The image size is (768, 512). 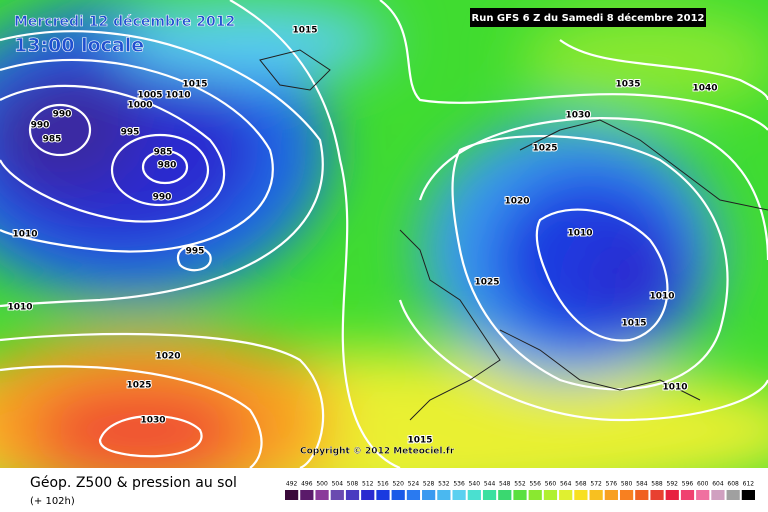 What do you see at coordinates (133, 483) in the screenshot?
I see `footer-title: Géop. Z500 & pression au sol` at bounding box center [133, 483].